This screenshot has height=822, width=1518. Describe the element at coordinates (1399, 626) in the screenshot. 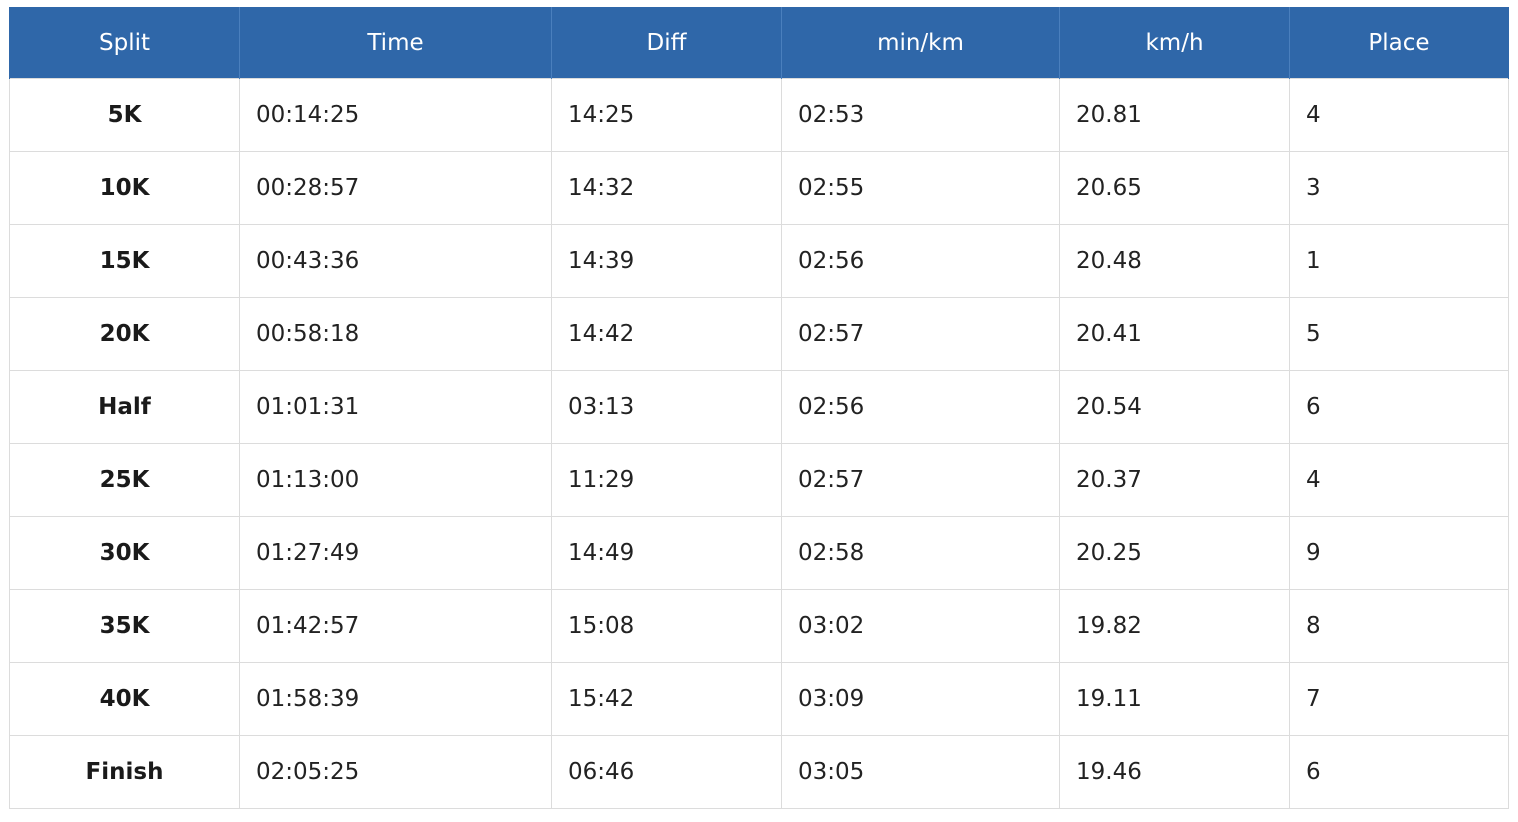

I see `place-cell: 8` at that location.